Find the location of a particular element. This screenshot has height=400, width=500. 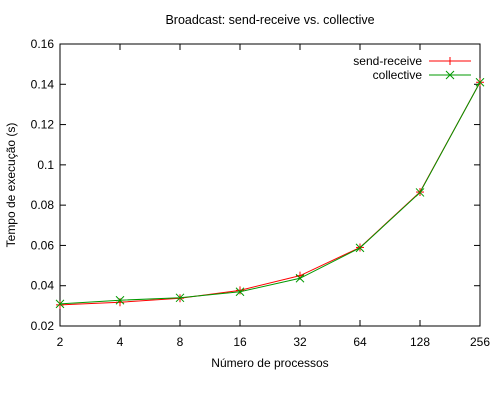

legend-marker-send-receive is located at coordinates (450, 61).